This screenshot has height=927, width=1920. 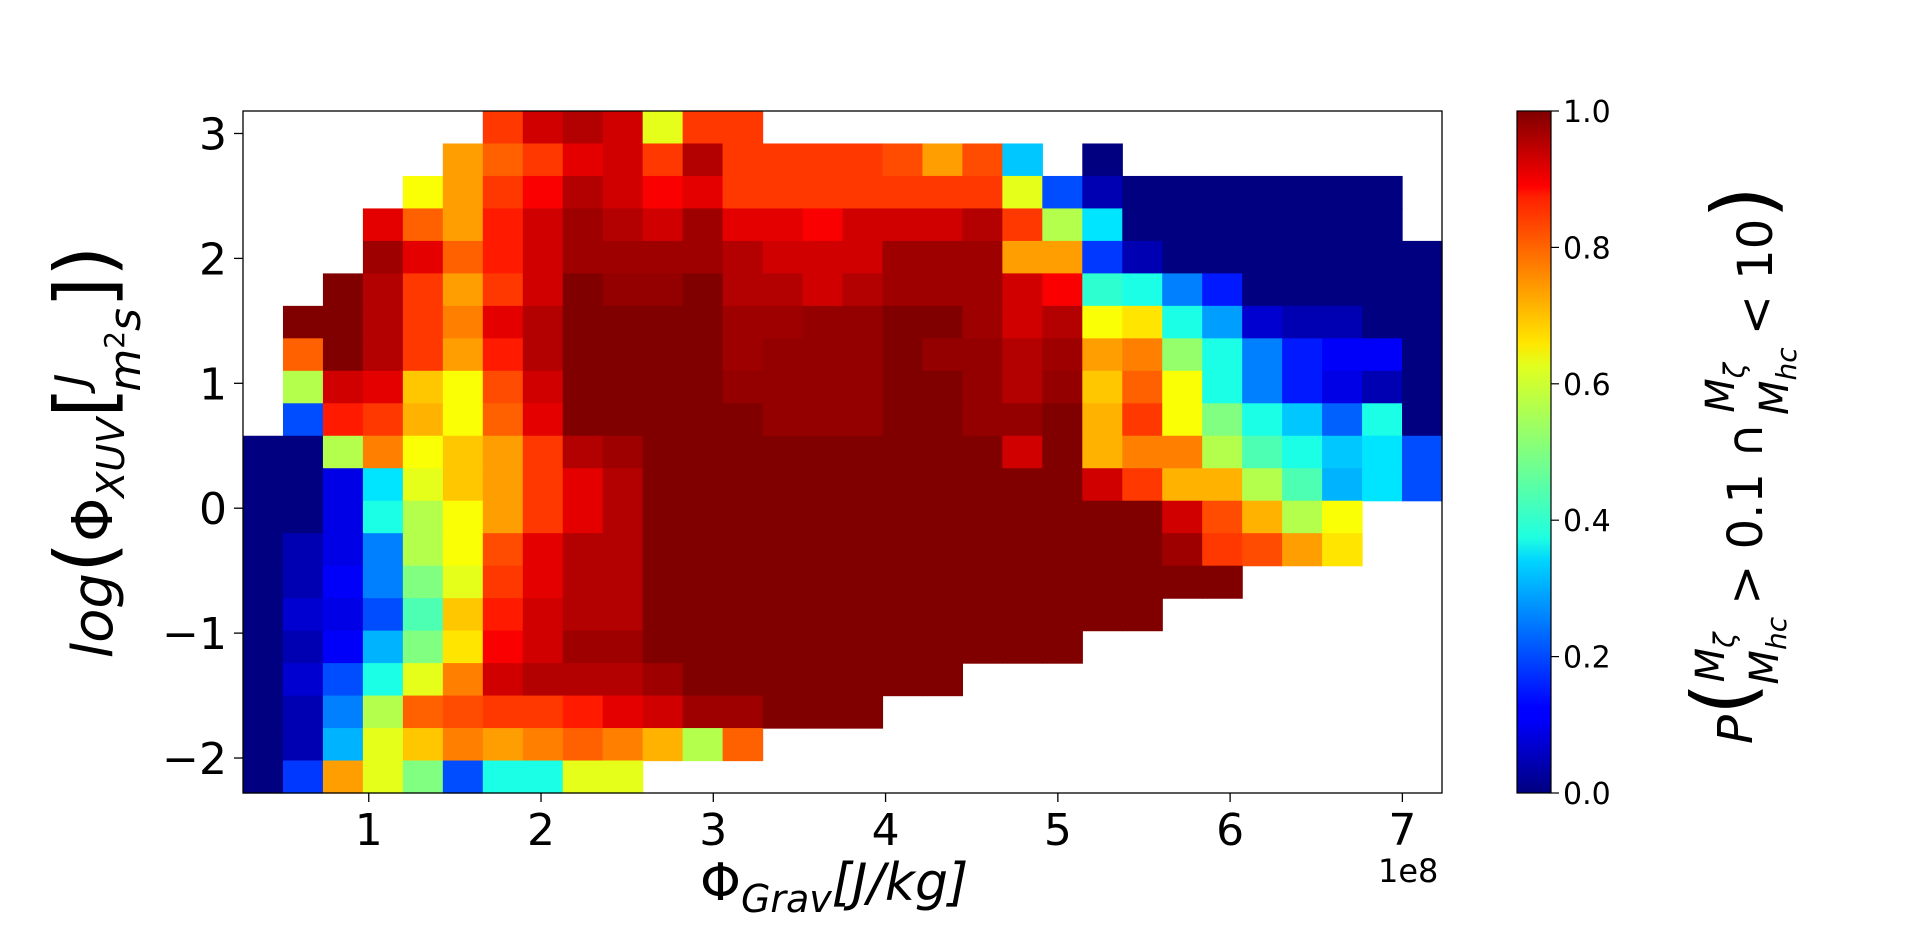 What do you see at coordinates (94, 452) in the screenshot?
I see `svg-text: log(ΦXUV[Jm2s])` at bounding box center [94, 452].